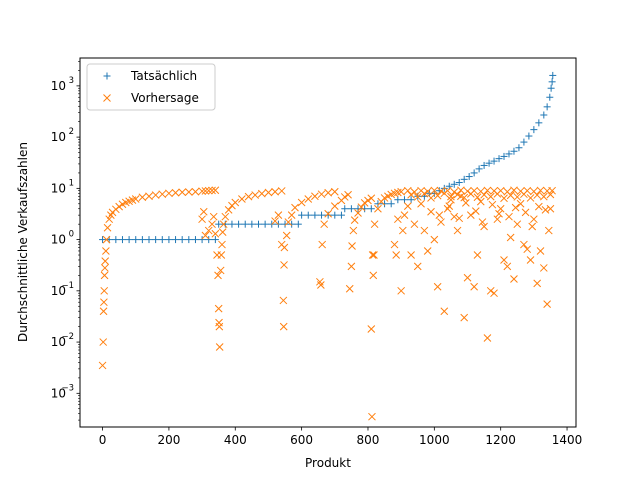  I want to click on y-tick-exponent: 0, so click(71, 235).